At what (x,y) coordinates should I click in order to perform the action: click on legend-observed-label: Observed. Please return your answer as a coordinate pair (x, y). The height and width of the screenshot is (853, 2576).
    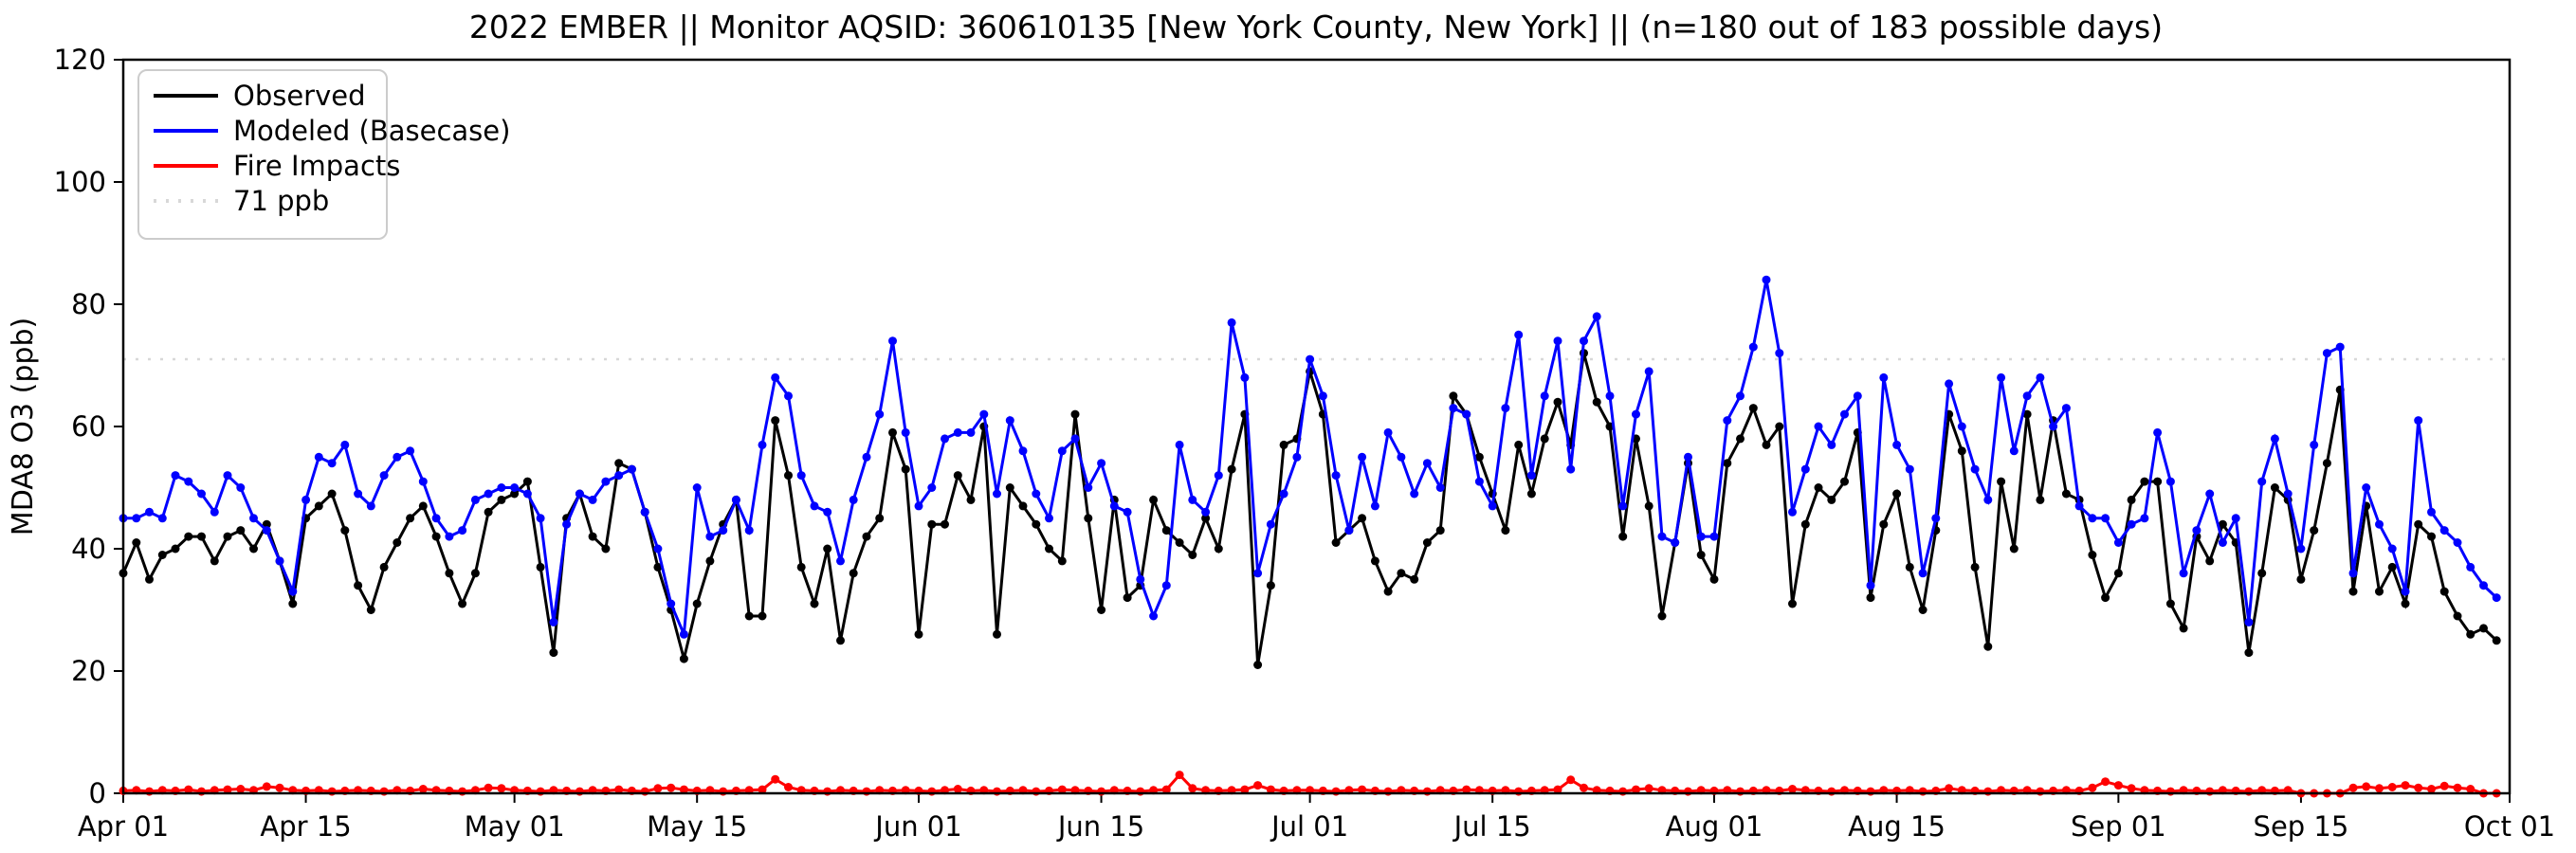
    Looking at the image, I should click on (299, 96).